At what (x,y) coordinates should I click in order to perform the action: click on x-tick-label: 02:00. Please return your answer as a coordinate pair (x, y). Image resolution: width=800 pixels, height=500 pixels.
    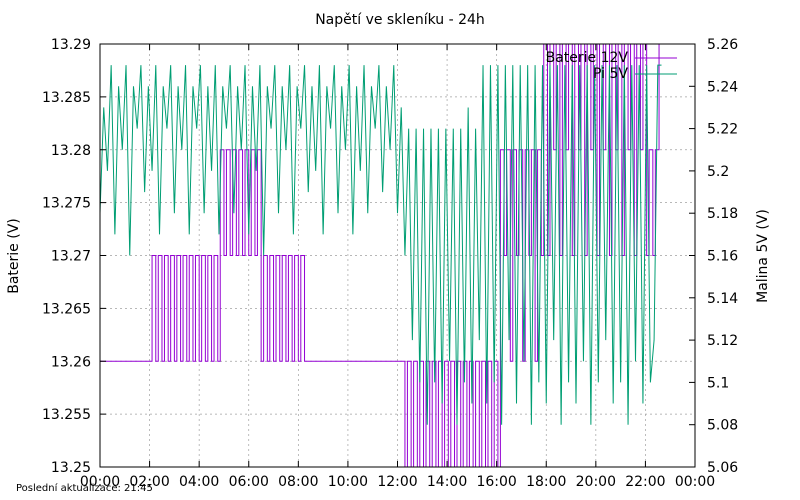
    Looking at the image, I should click on (149, 482).